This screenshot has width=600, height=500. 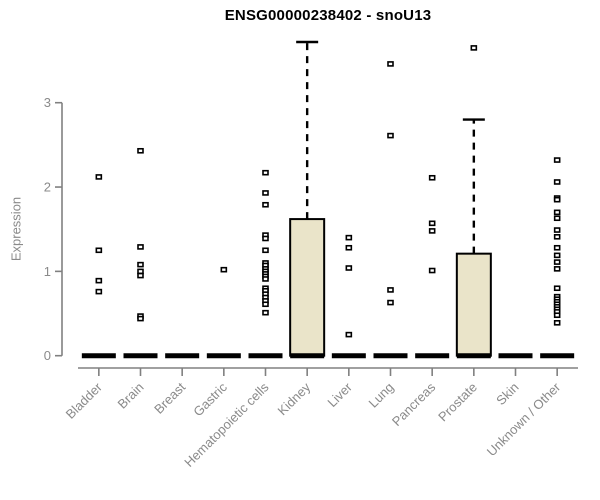 I want to click on x-category-label: Kidney, so click(x=294, y=398).